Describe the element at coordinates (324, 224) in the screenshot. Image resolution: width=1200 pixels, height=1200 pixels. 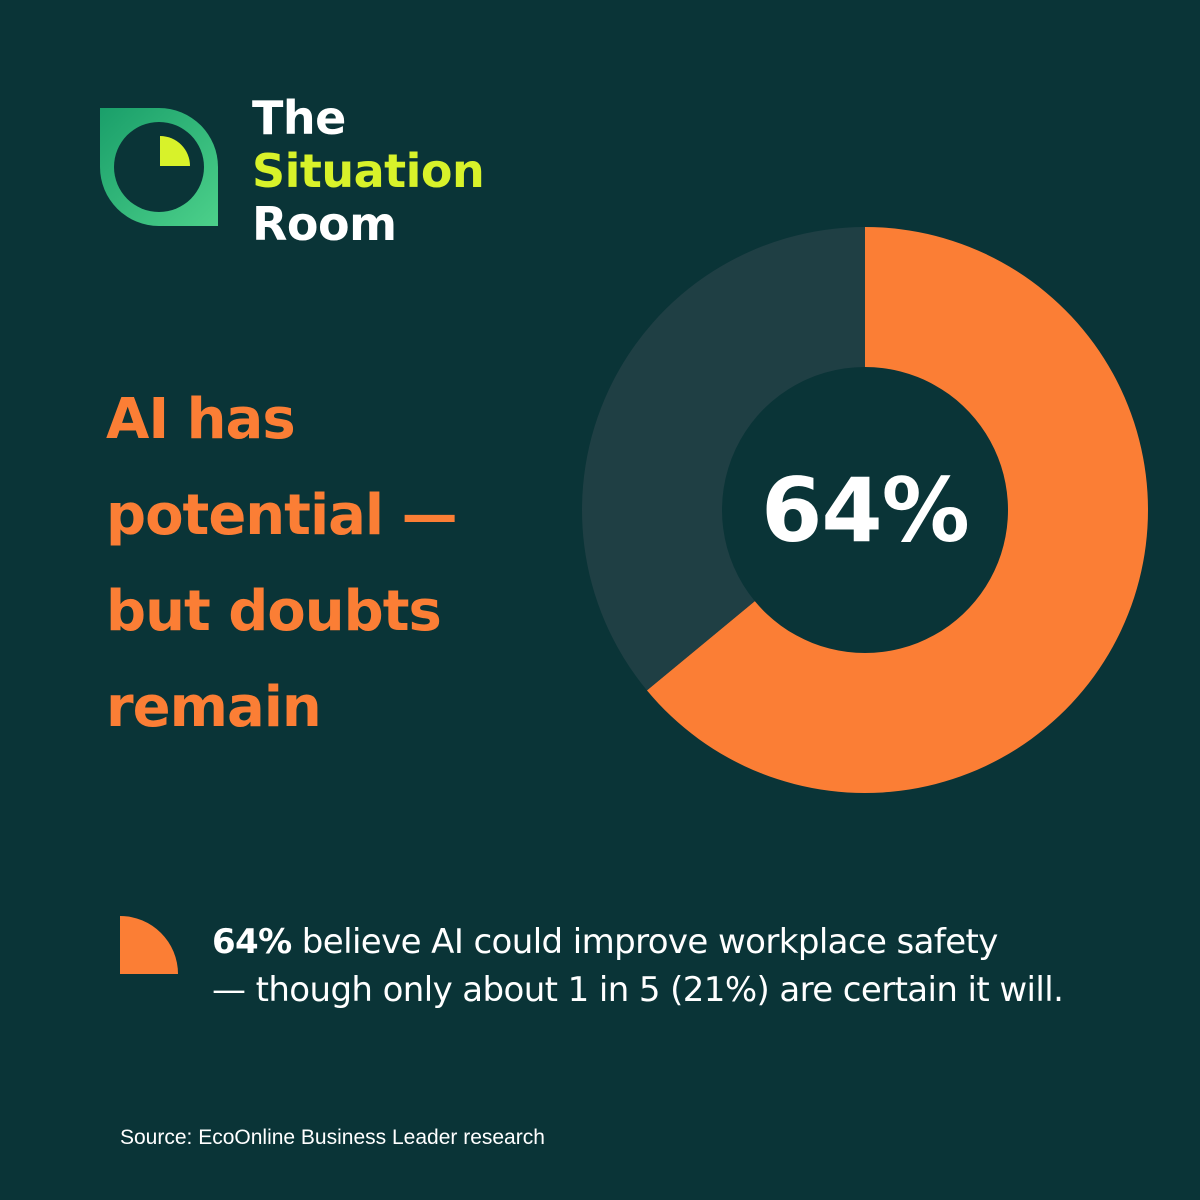
I see `brand-line-room: Room` at that location.